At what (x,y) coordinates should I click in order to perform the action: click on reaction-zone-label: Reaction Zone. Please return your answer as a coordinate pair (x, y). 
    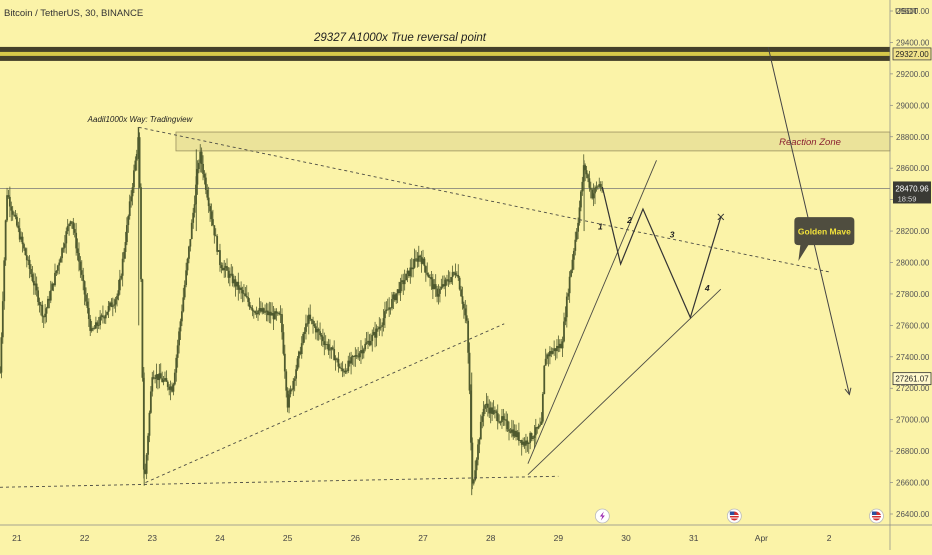
    Looking at the image, I should click on (810, 142).